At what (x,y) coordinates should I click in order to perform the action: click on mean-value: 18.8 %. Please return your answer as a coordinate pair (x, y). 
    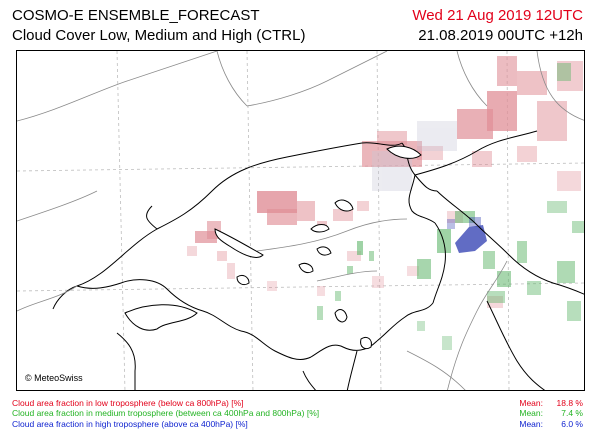
    Looking at the image, I should click on (569, 403).